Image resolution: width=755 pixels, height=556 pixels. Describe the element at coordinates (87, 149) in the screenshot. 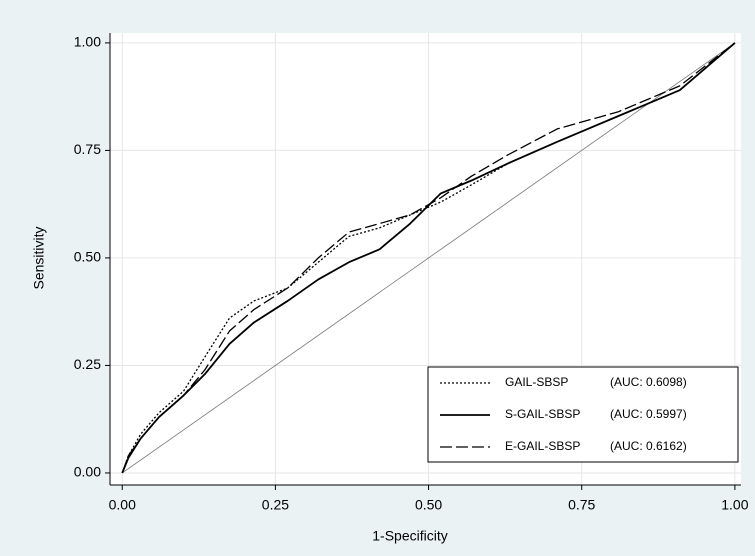

I see `y-tick-label: 0.75` at that location.